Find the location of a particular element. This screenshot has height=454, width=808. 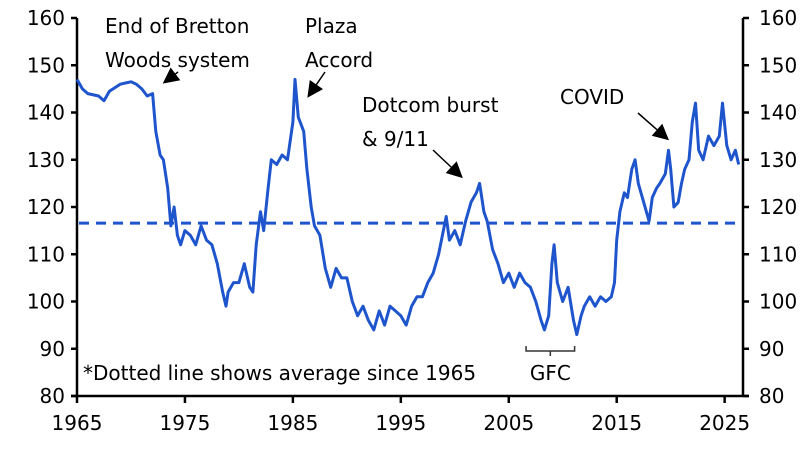

y-tick-label-right: 90 is located at coordinates (771, 349).